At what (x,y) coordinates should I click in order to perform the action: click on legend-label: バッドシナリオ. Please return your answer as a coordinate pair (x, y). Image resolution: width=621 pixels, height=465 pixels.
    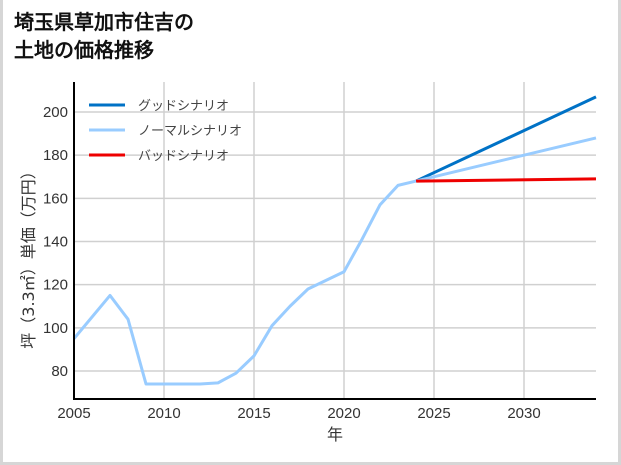
    Looking at the image, I should click on (183, 156).